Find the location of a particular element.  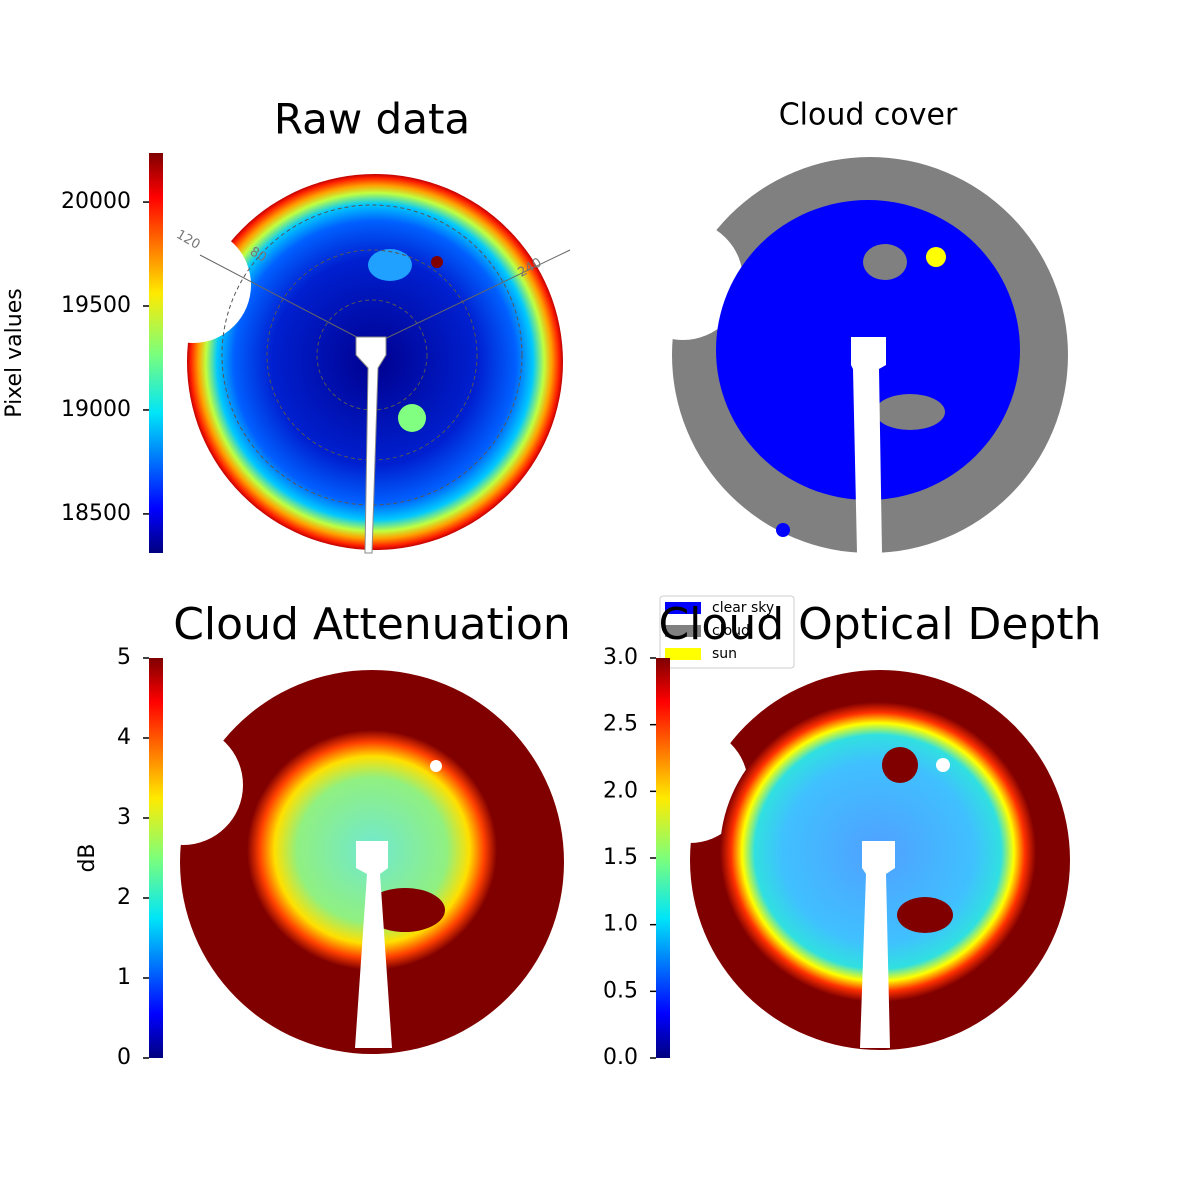

panel-title: Cloud Attenuation is located at coordinates (372, 624).